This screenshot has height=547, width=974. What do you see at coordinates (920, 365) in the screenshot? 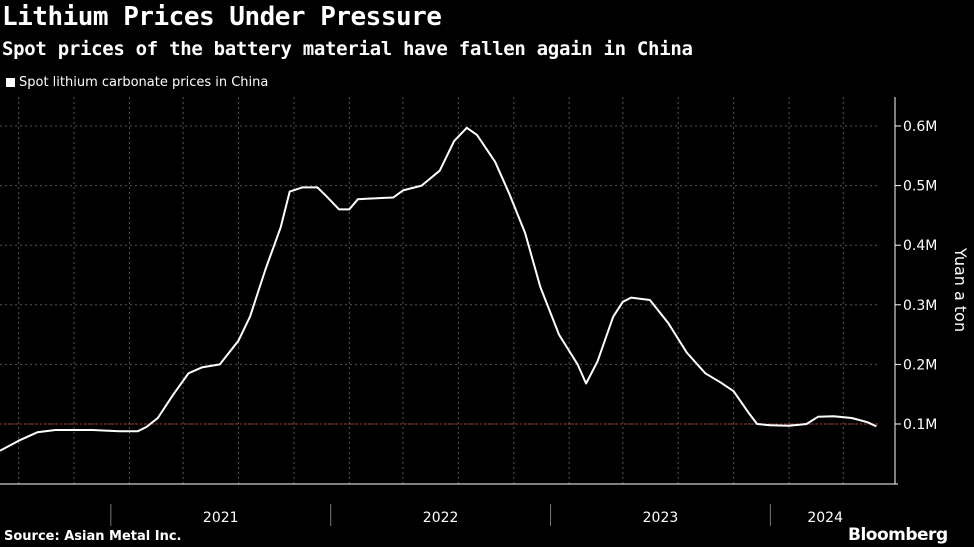
I see `y-tick-label: 0.2M` at bounding box center [920, 365].